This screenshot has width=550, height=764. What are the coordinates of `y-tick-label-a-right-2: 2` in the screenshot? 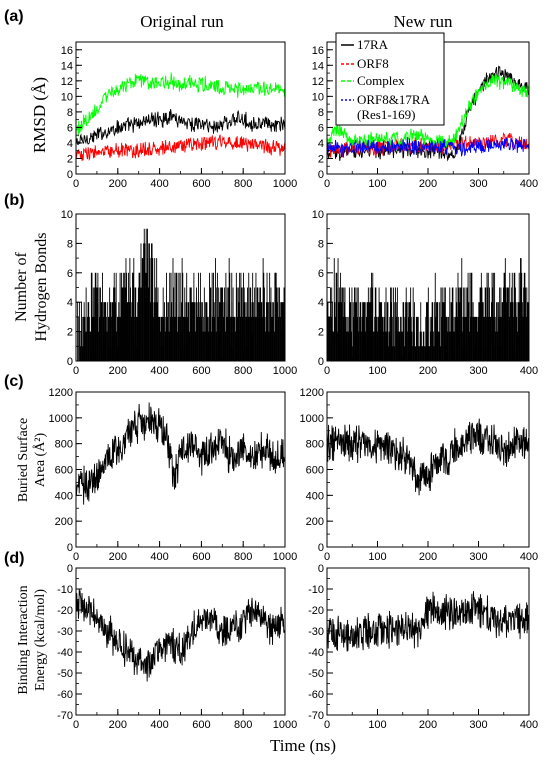 It's located at (321, 159).